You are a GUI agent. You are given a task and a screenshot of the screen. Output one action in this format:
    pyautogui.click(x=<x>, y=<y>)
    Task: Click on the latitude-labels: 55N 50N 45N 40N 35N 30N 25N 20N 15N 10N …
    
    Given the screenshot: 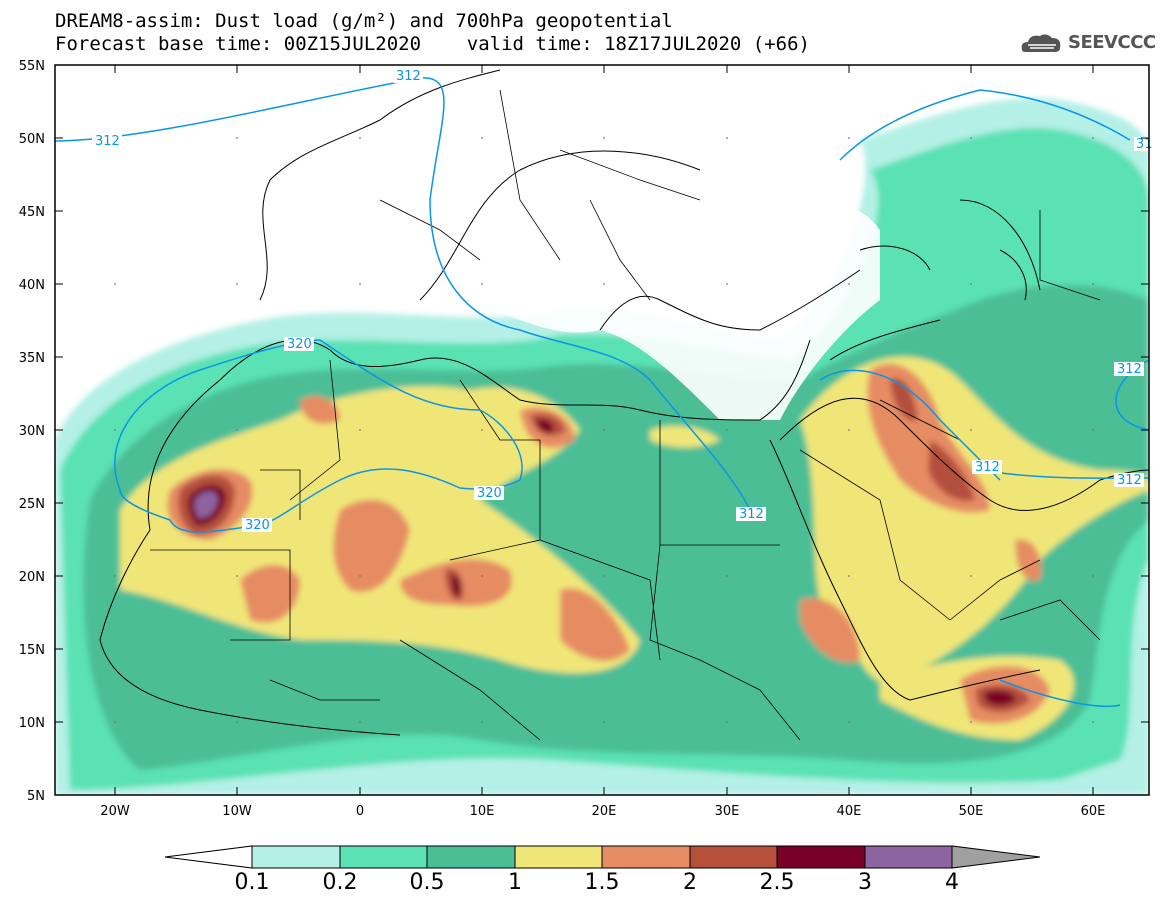 What is the action you would take?
    pyautogui.click(x=32, y=431)
    